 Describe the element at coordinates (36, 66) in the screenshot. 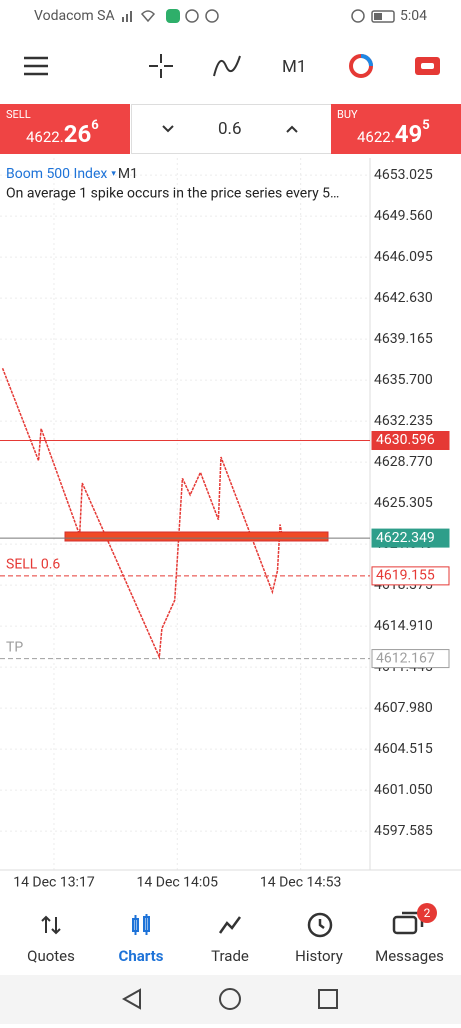

I see `menu-button` at that location.